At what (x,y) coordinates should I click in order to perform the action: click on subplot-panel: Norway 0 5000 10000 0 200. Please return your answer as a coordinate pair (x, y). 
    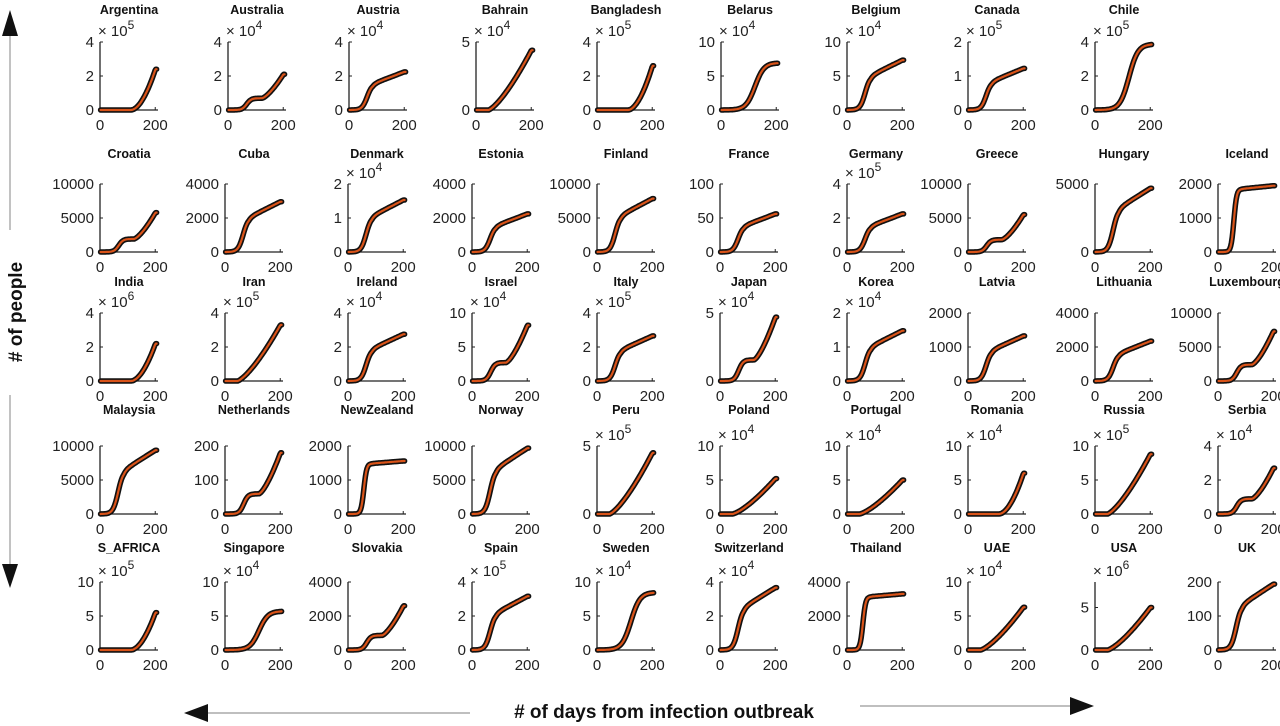
    Looking at the image, I should click on (481, 470).